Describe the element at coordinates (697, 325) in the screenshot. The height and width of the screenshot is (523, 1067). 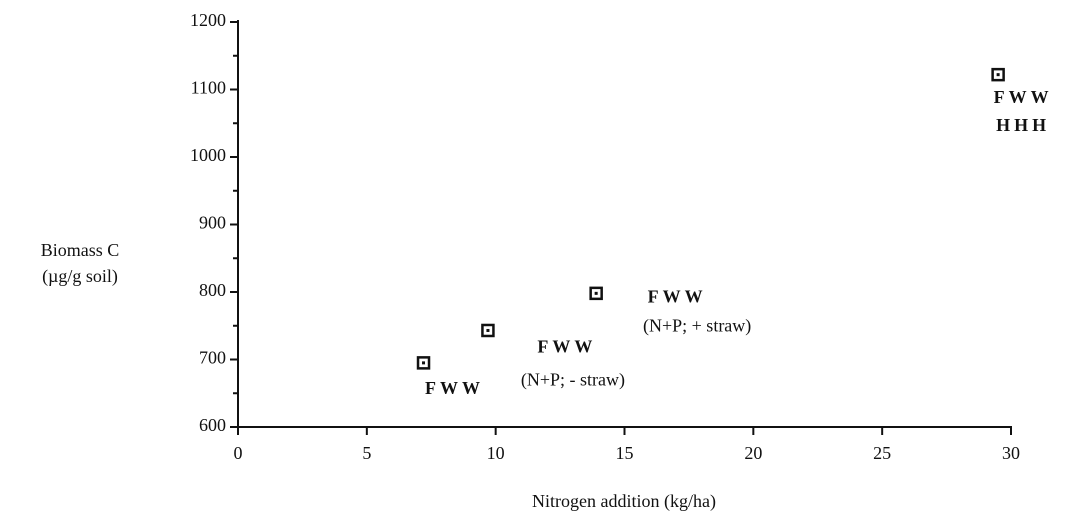
I see `point-label: (N+P; + straw)` at that location.